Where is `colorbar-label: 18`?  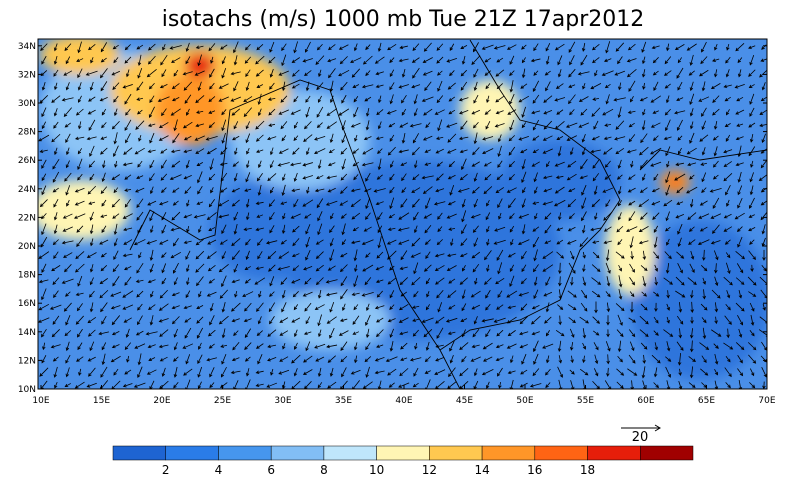
colorbar-label: 18 is located at coordinates (587, 470).